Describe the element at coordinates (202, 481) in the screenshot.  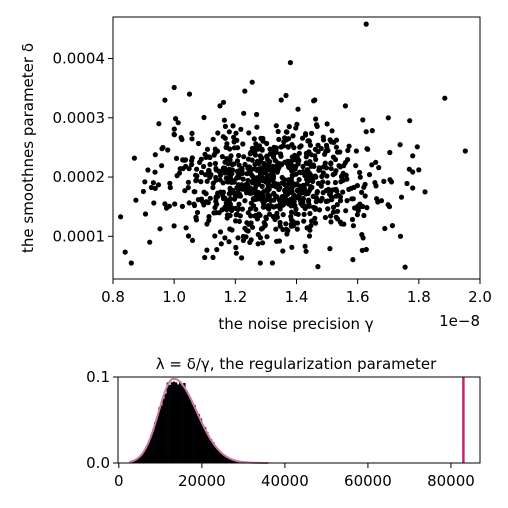
I see `x-tick-label: 20000` at that location.